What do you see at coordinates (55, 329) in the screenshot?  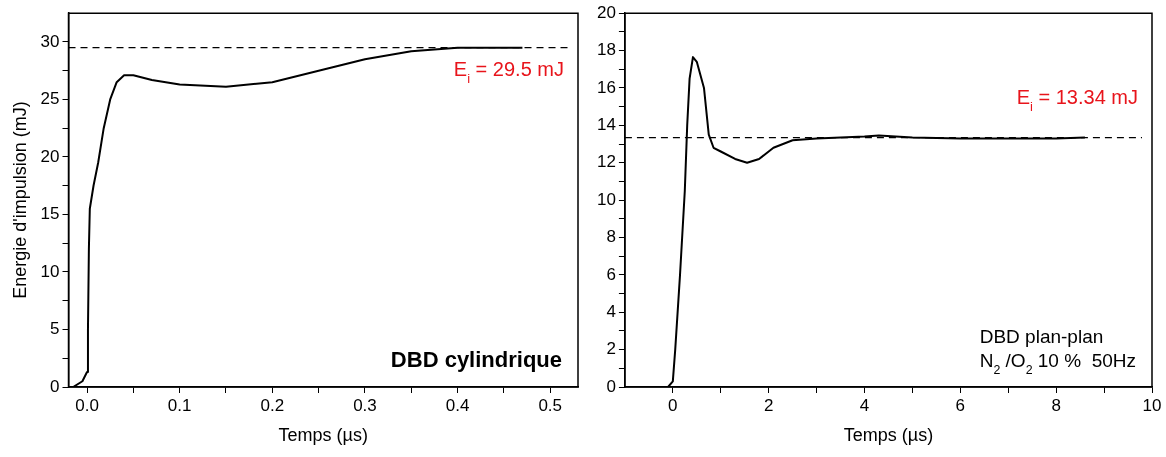 I see `y-tick-label: 5` at bounding box center [55, 329].